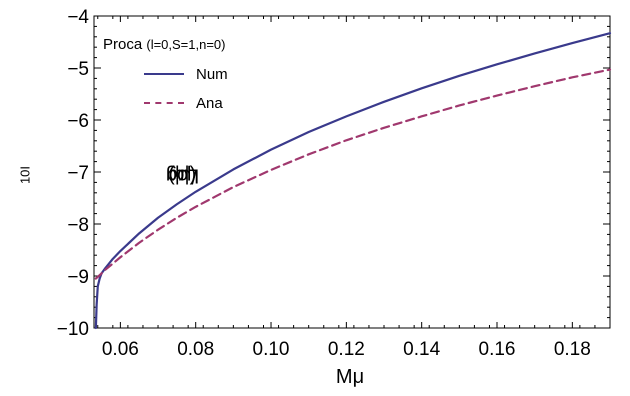  I want to click on legend-label-ana: Ana, so click(209, 103).